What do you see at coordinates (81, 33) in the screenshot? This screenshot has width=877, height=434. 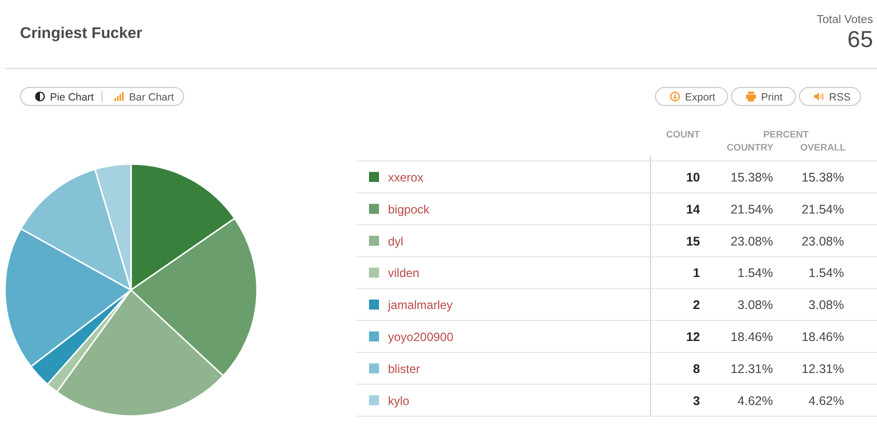 I see `chart-title: Cringiest Fucker` at bounding box center [81, 33].